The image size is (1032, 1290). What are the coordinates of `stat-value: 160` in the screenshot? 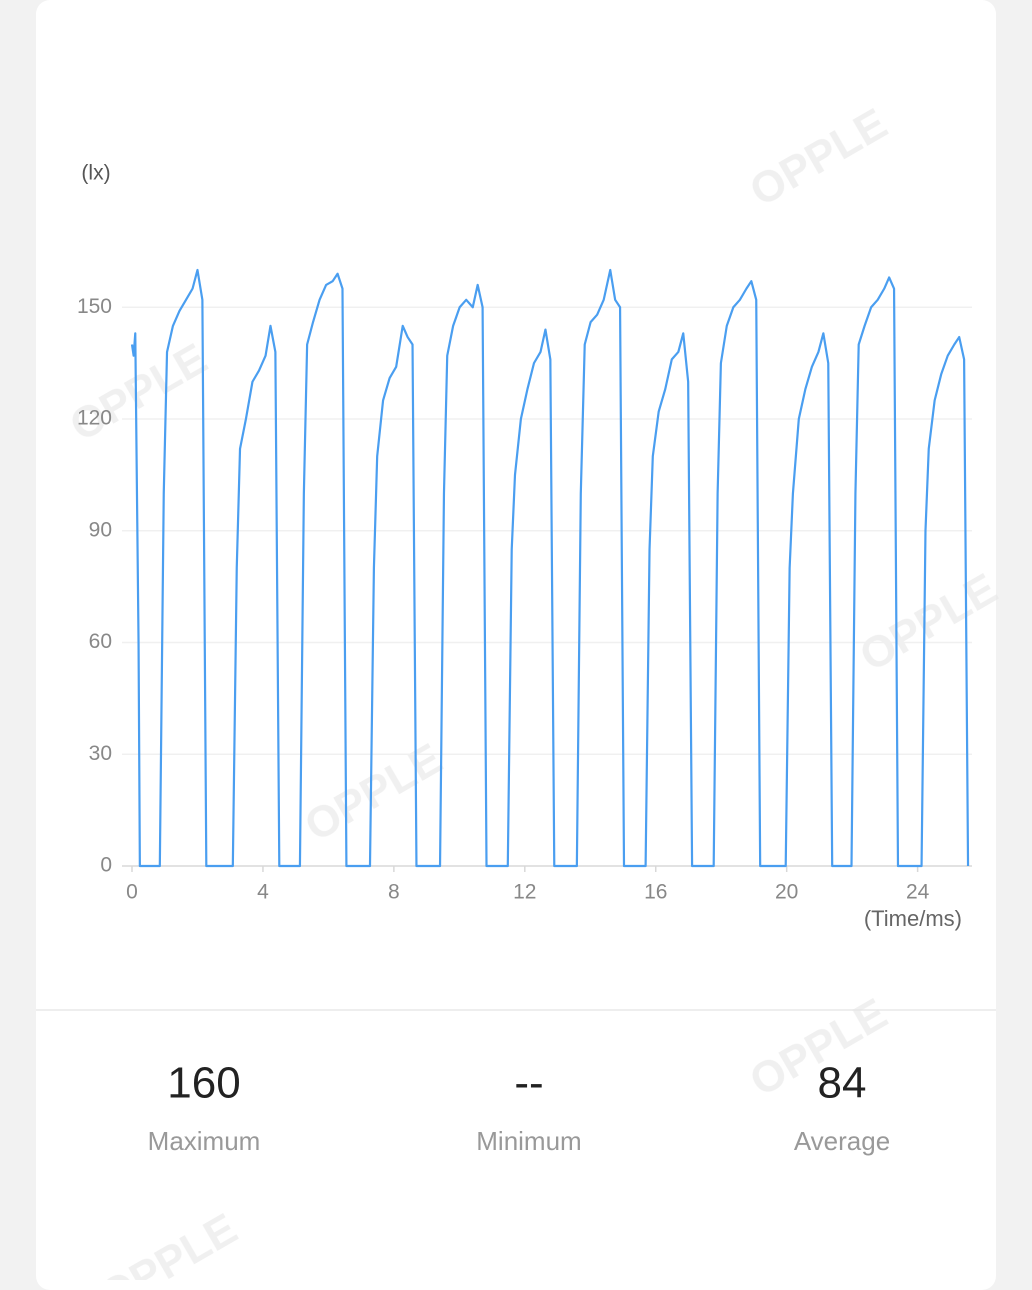 It's located at (203, 1083).